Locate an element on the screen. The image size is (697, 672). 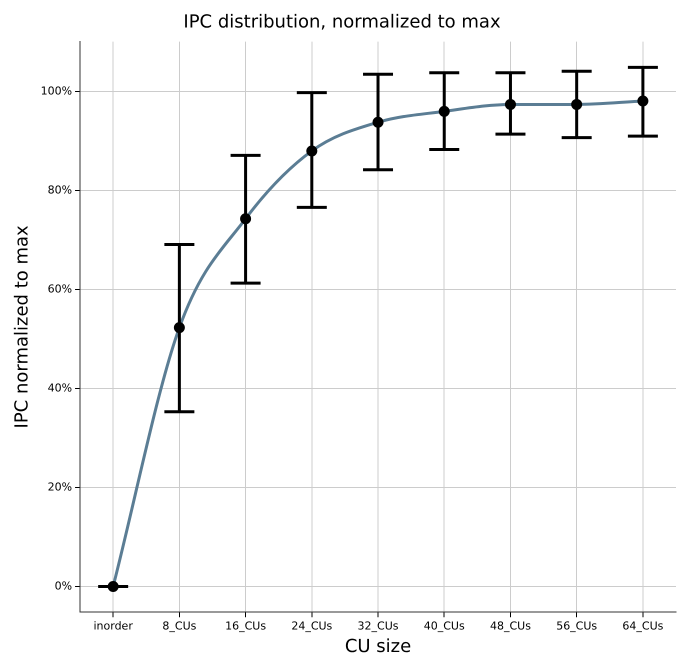
x-tick-label: 56_CUs is located at coordinates (577, 626).